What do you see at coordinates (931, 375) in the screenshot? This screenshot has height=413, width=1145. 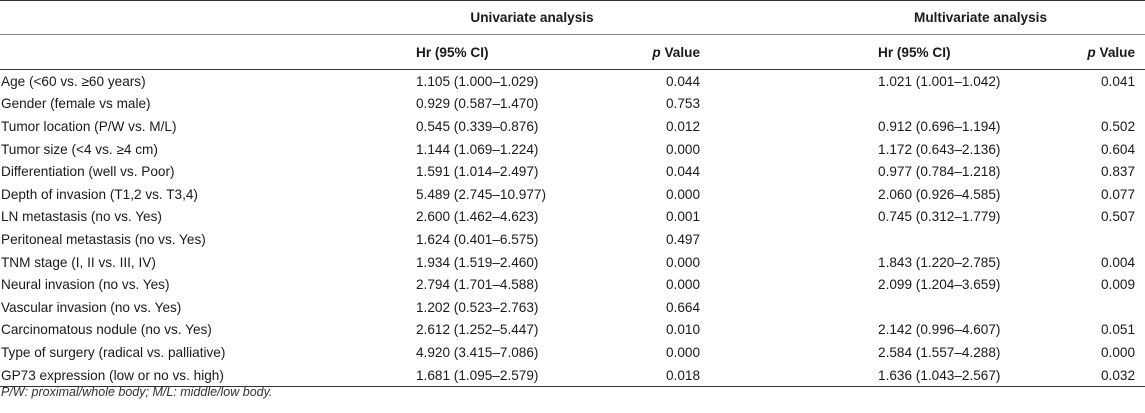 I see `multivariate-hr-cell: 1.636 (1.043–2.567)` at bounding box center [931, 375].